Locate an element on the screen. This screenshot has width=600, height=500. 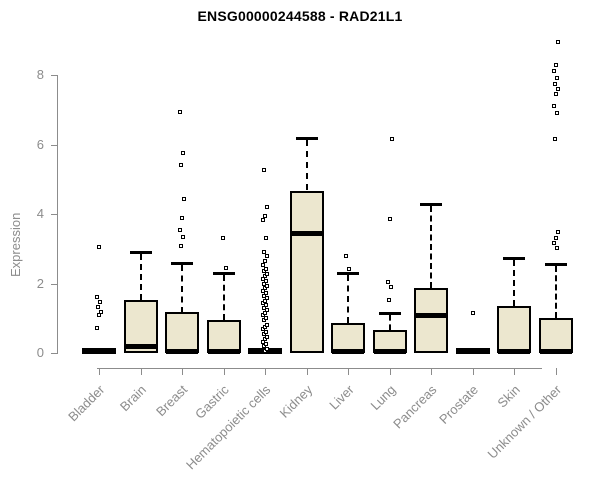
x-tick-label-skin: Skin is located at coordinates (508, 396).